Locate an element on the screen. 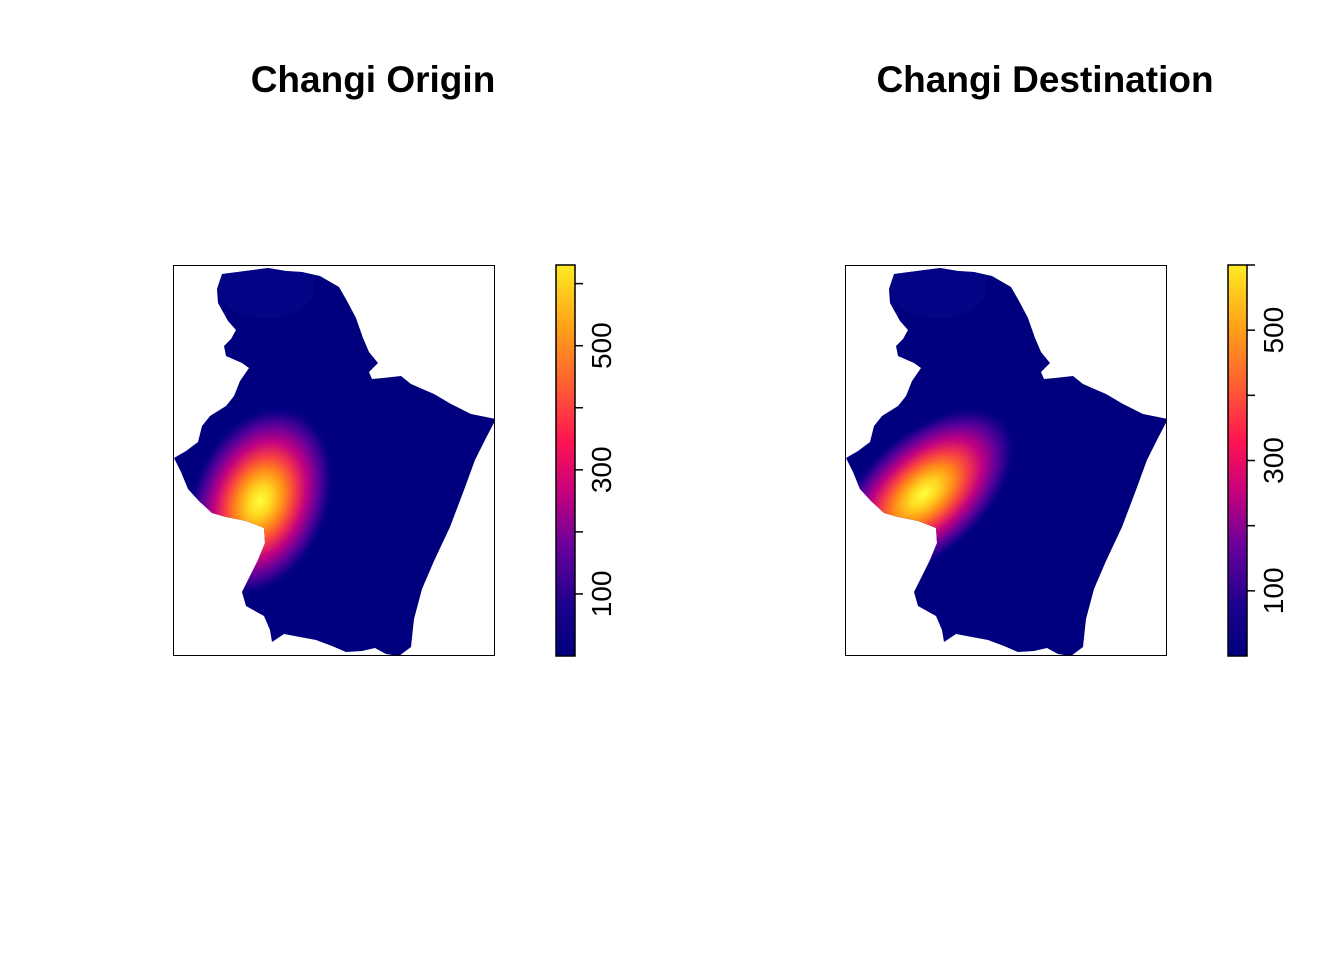 The image size is (1344, 960). region-shape is located at coordinates (334, 461).